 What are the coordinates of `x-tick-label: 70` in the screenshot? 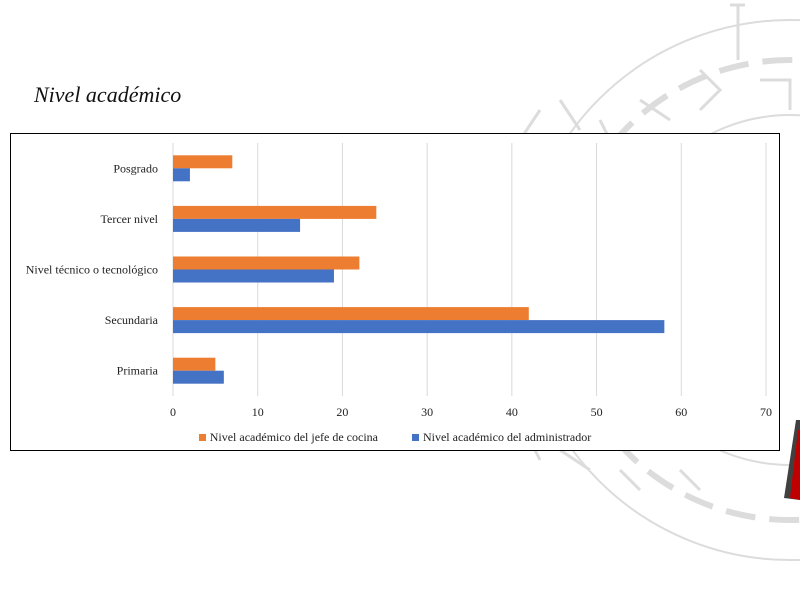 It's located at (766, 412).